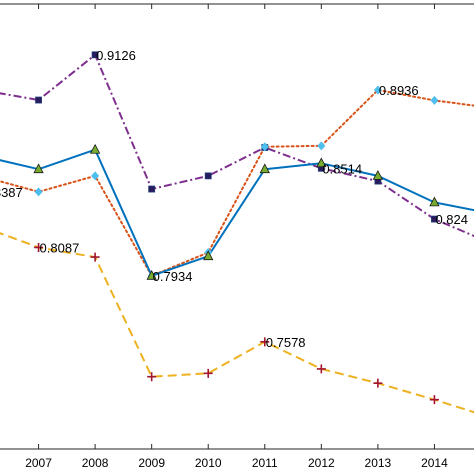 The height and width of the screenshot is (474, 474). I want to click on series-1-point-2008, so click(95, 55).